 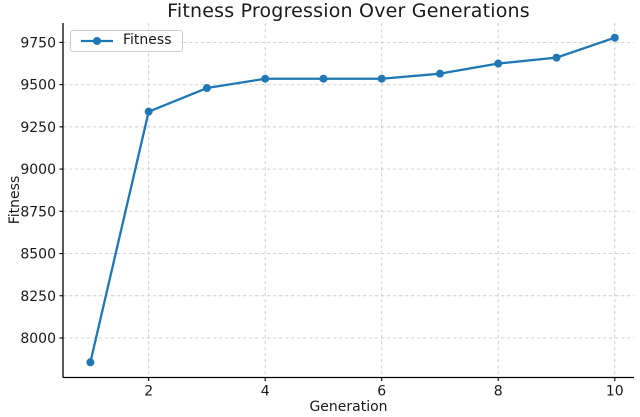 What do you see at coordinates (15, 200) in the screenshot?
I see `y-axis-label: Fitness` at bounding box center [15, 200].